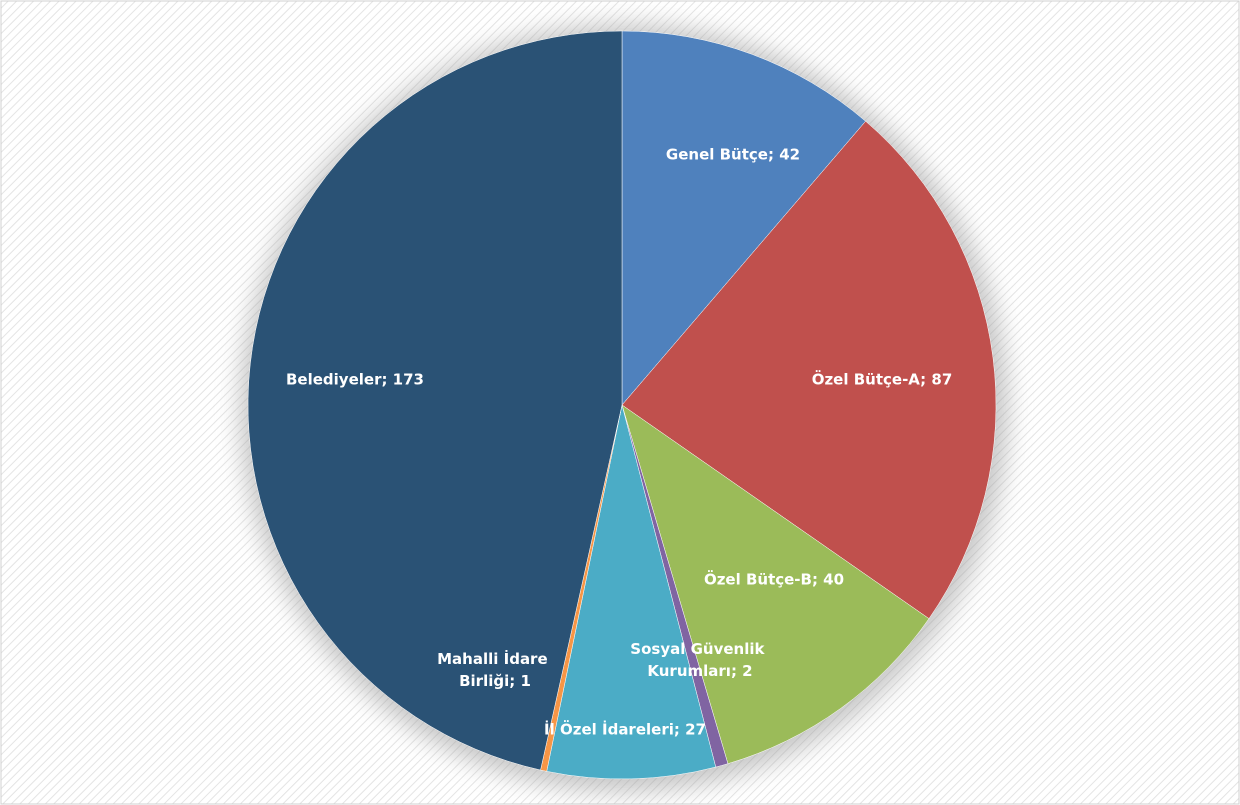  I want to click on data-label: Özel Bütçe-A; 87, so click(882, 379).